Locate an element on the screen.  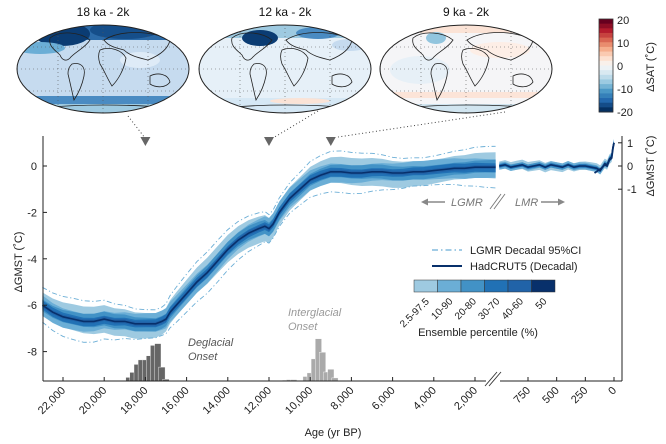
x-tick-label: 4,000 is located at coordinates (425, 399).